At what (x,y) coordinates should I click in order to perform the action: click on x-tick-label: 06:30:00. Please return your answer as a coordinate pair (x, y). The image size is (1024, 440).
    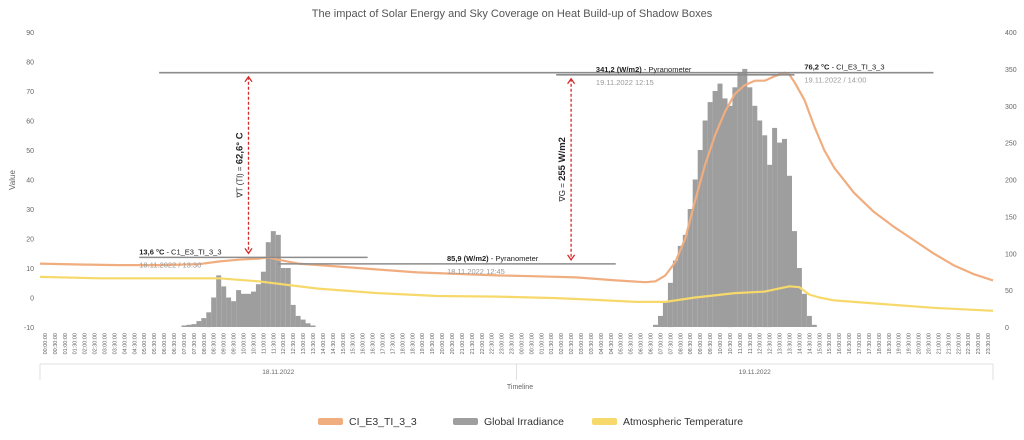
    Looking at the image, I should click on (652, 343).